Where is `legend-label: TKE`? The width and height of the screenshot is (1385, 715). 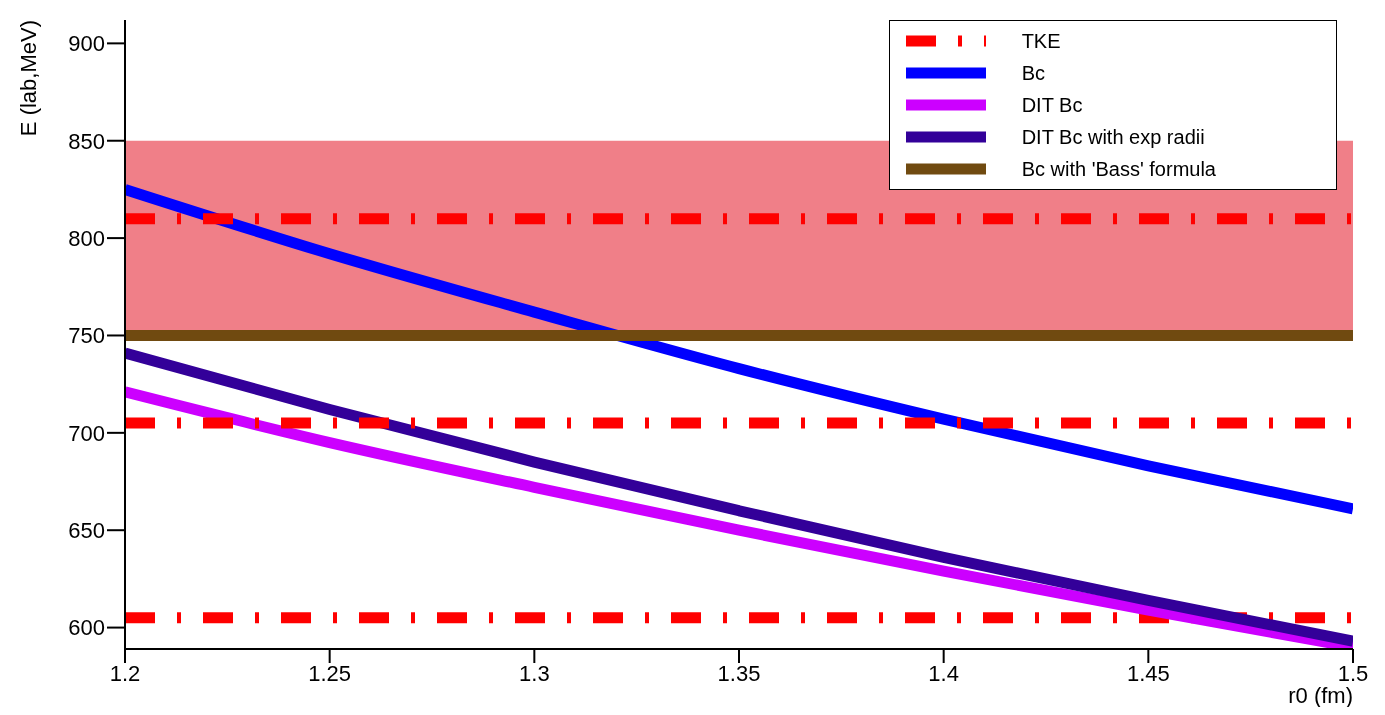
legend-label: TKE is located at coordinates (1041, 41).